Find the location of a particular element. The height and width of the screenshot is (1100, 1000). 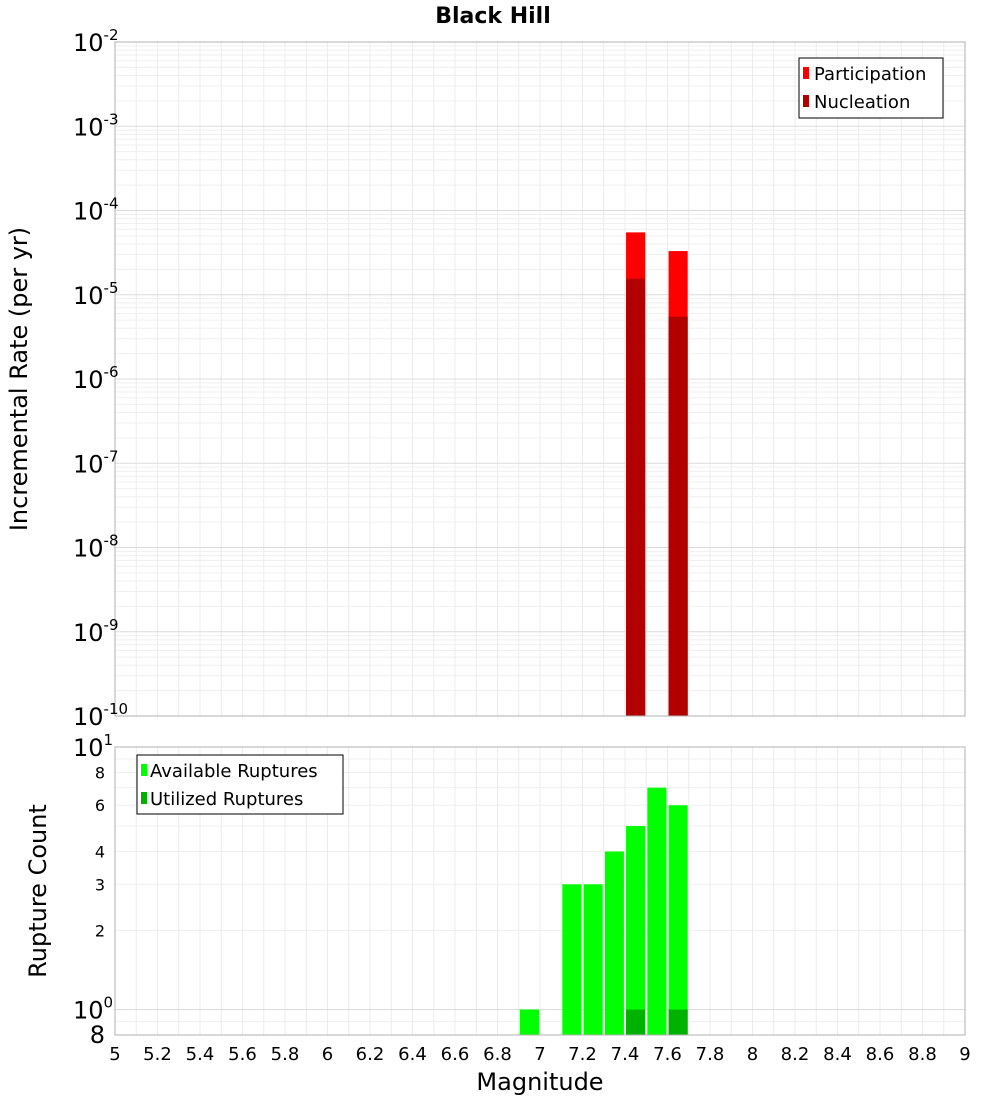

rate-y-tick-label: 10⁻⁴ is located at coordinates (96, 210).